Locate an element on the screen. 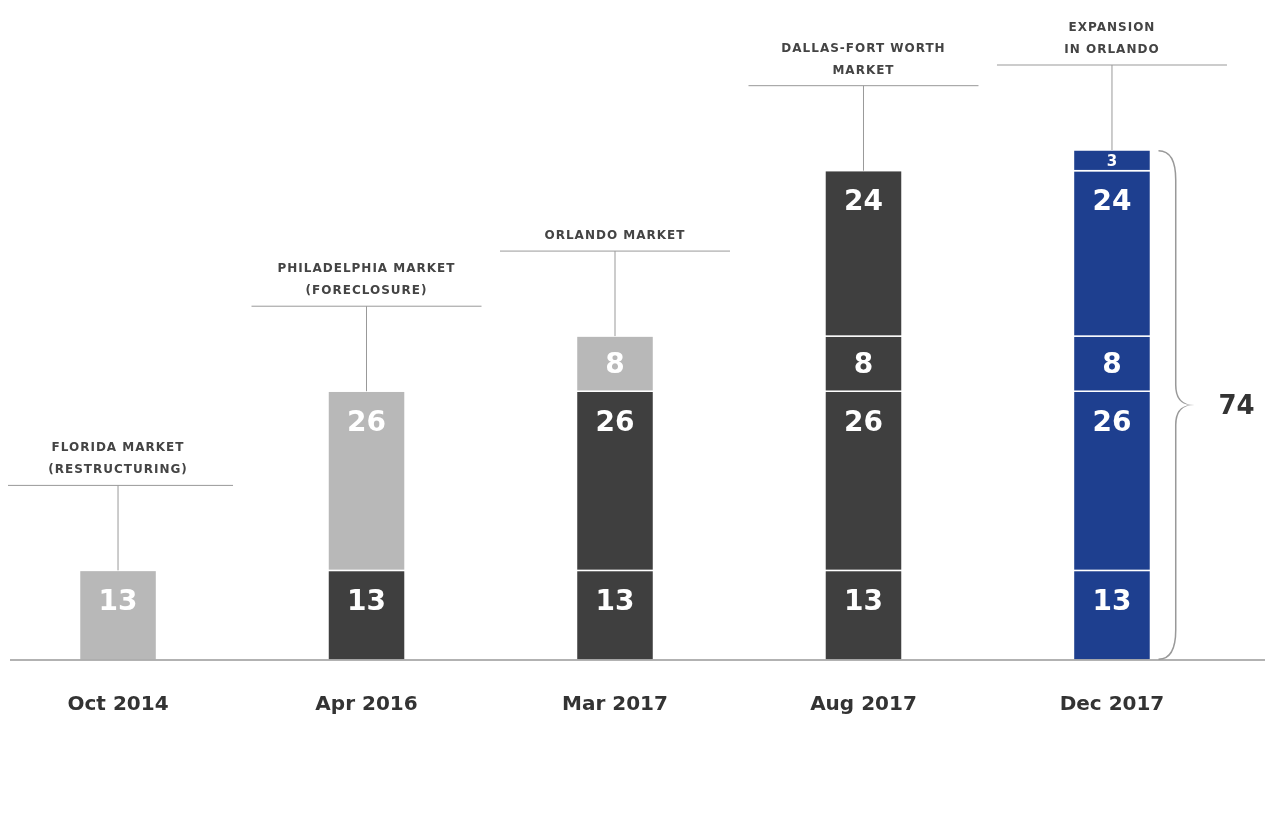  x-tick-label: Dec 2017 is located at coordinates (1112, 703).